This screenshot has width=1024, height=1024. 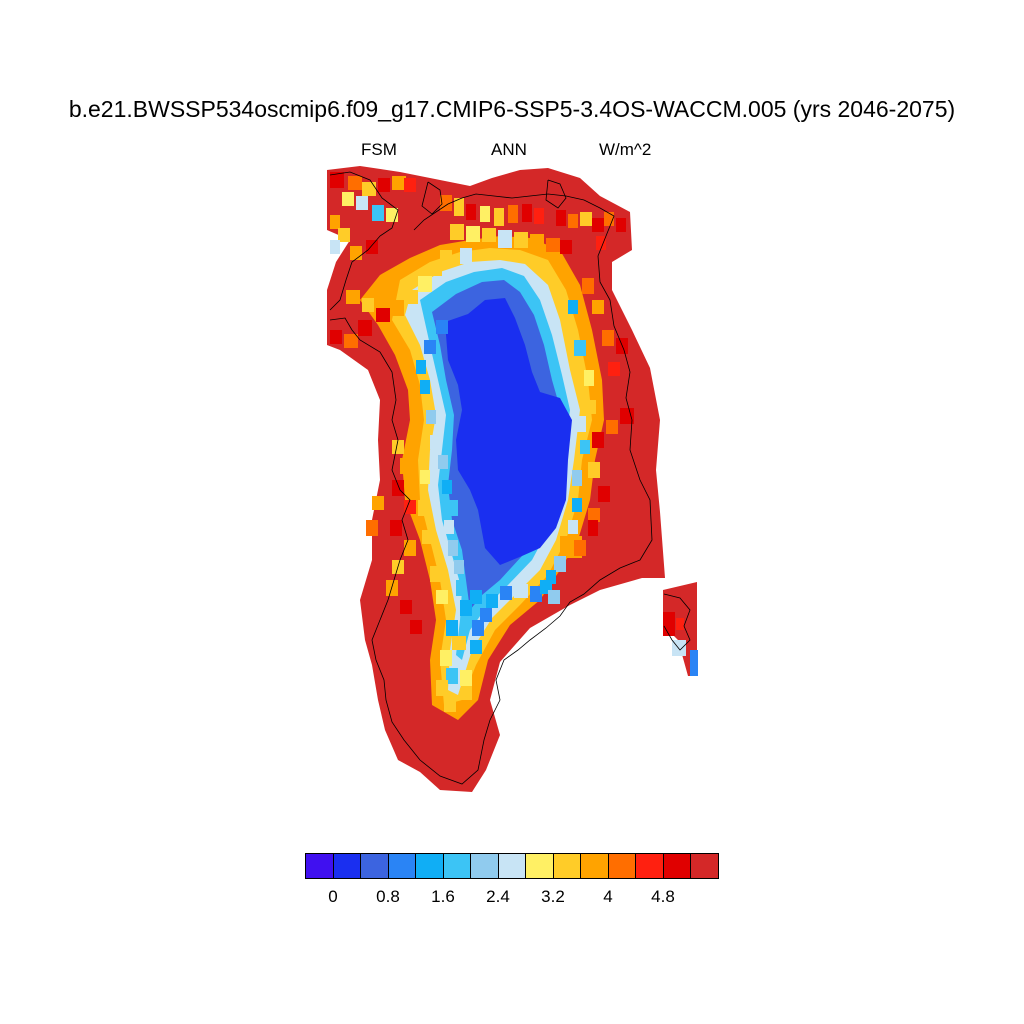 I want to click on colorbar-tick-label: 0, so click(x=333, y=896).